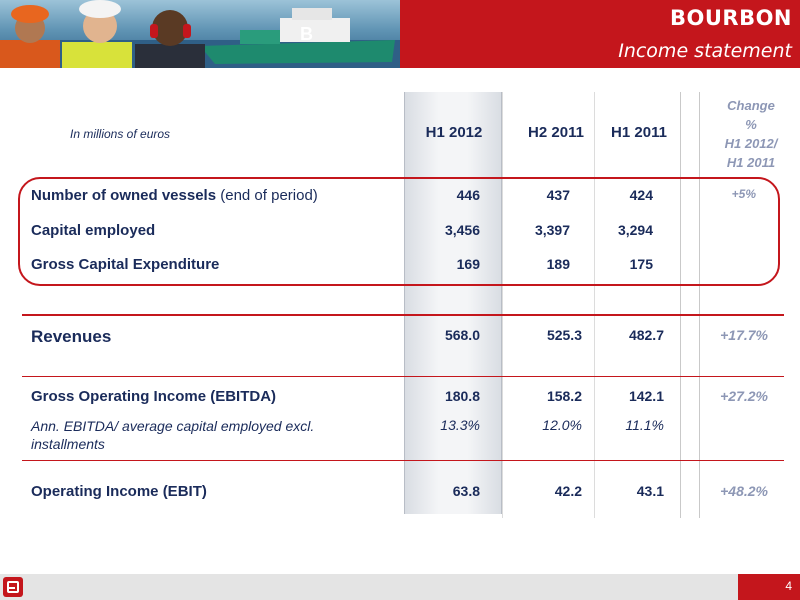  Describe the element at coordinates (466, 491) in the screenshot. I see `cell-value: 63.8` at that location.